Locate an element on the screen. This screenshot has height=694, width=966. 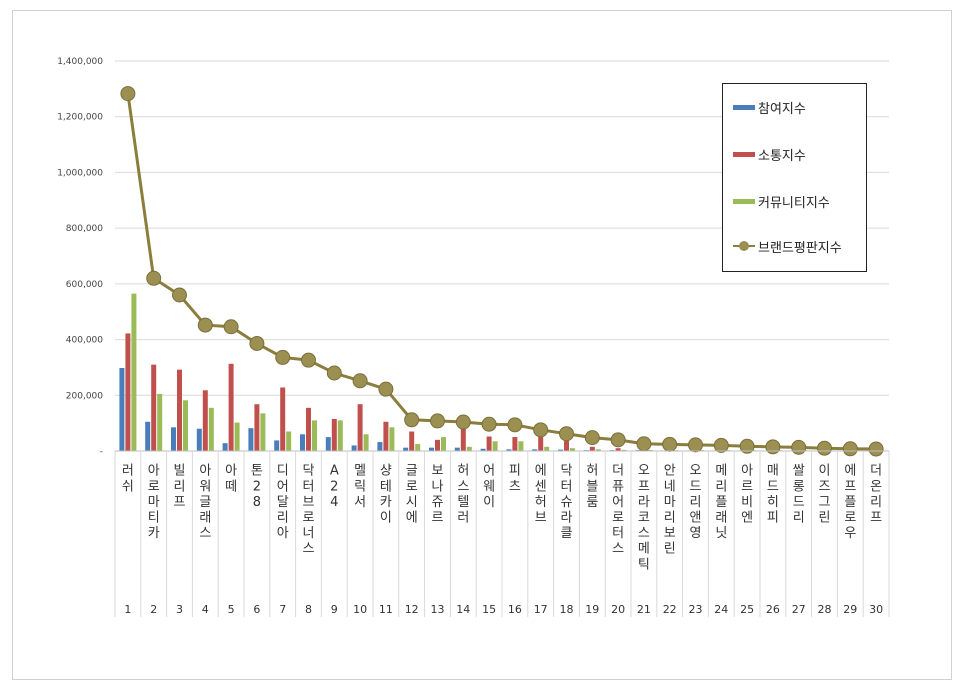
x-rank-label: 10 is located at coordinates (360, 609).